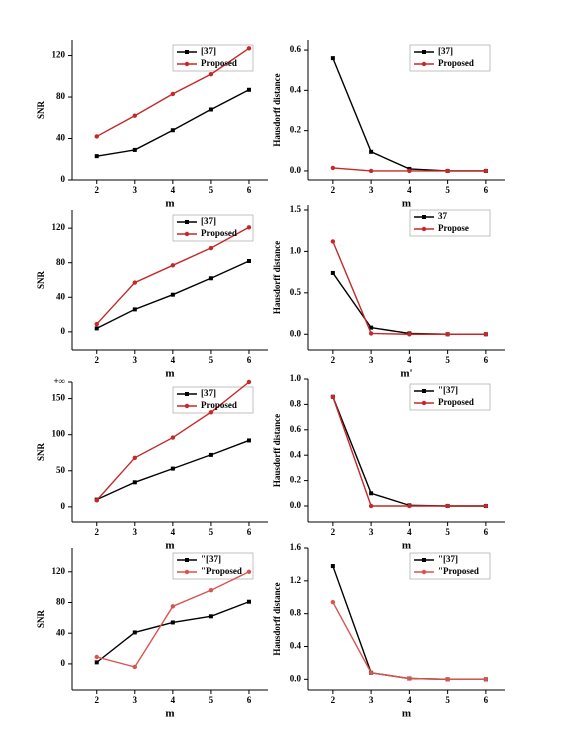 The width and height of the screenshot is (563, 740). What do you see at coordinates (59, 398) in the screenshot?
I see `y-tick-label: 150` at bounding box center [59, 398].